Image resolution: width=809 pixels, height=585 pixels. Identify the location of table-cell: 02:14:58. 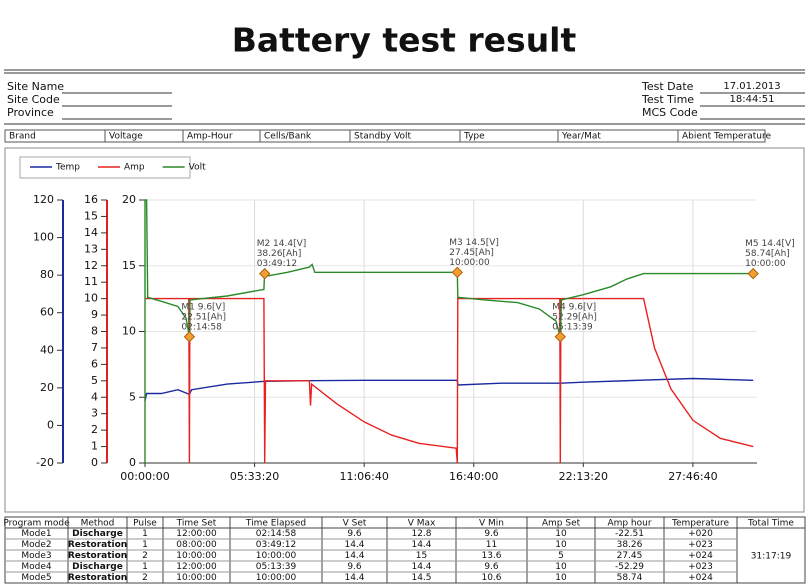
(276, 534).